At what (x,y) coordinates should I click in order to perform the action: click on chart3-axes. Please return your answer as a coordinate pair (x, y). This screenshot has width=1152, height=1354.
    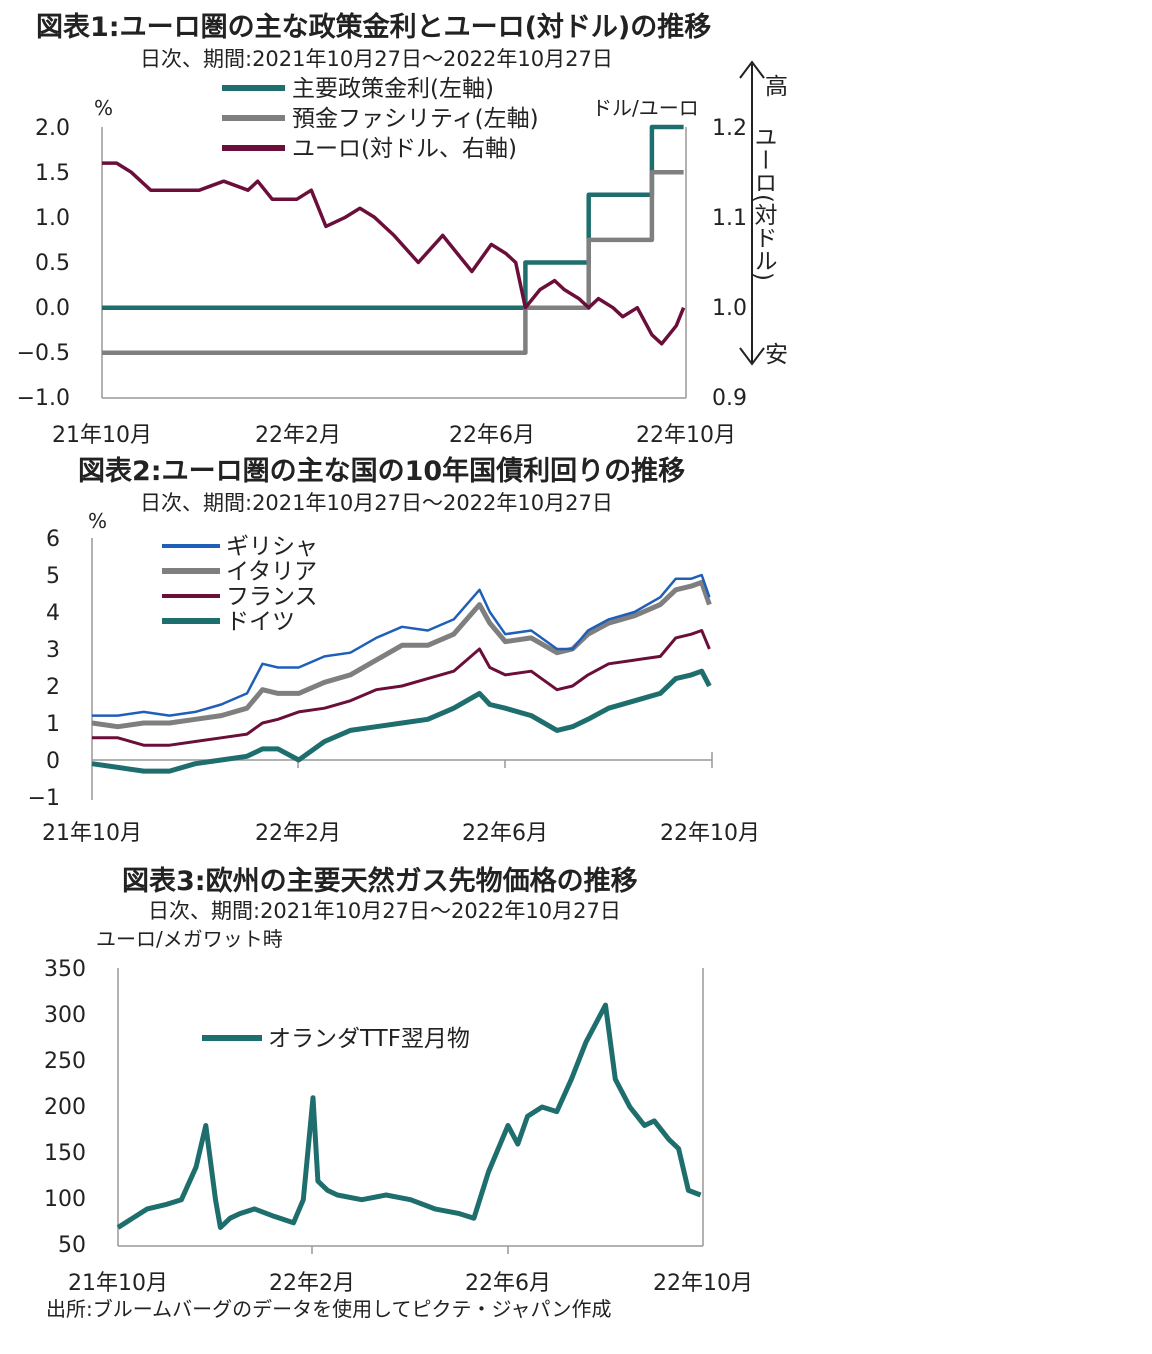
    Looking at the image, I should click on (410, 1111).